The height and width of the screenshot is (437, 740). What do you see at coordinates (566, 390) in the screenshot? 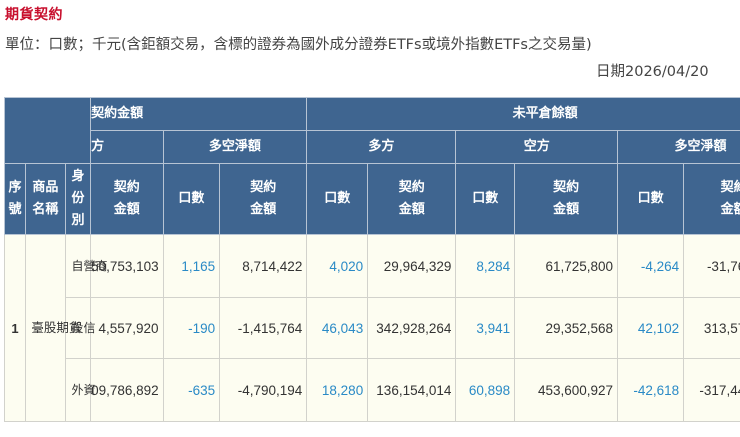
I see `oi-short-amount: 453,600,927` at bounding box center [566, 390].